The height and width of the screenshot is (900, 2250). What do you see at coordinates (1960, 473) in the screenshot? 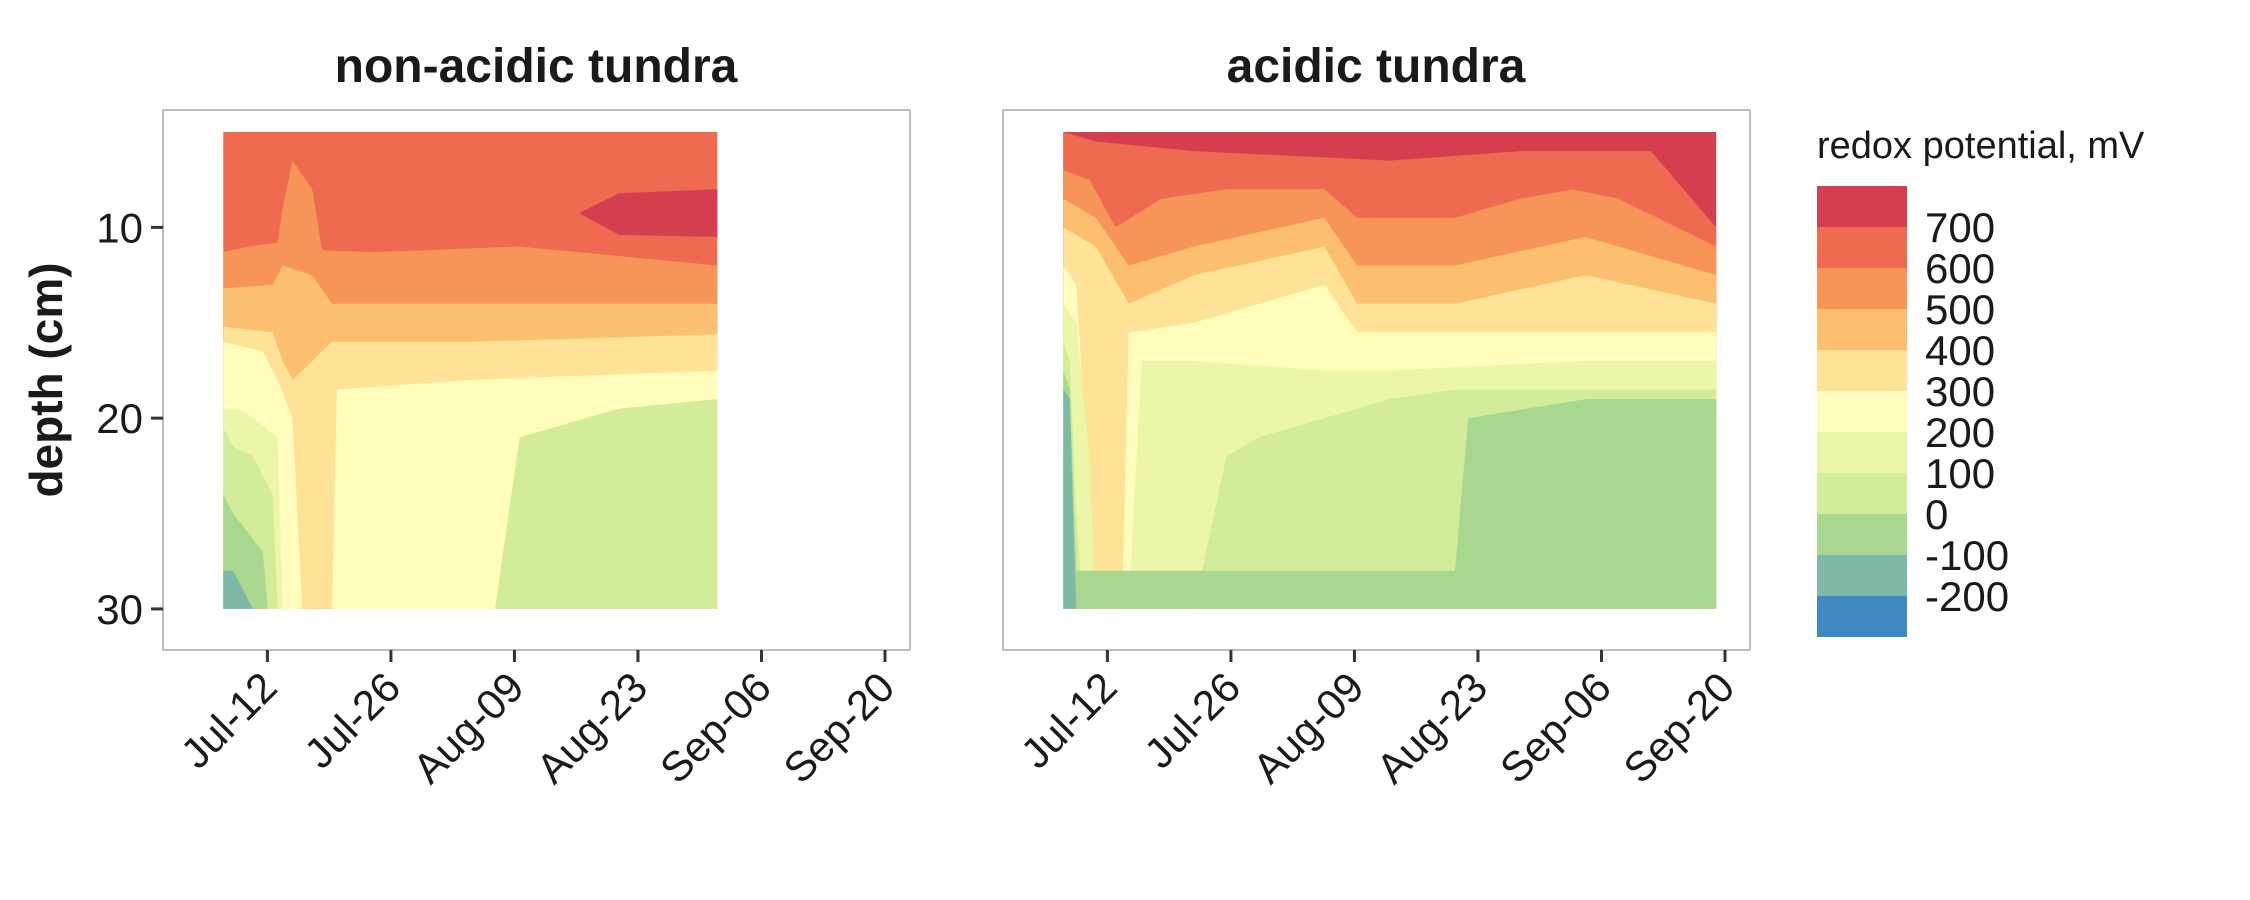
I see `legend-label: 100` at bounding box center [1960, 473].